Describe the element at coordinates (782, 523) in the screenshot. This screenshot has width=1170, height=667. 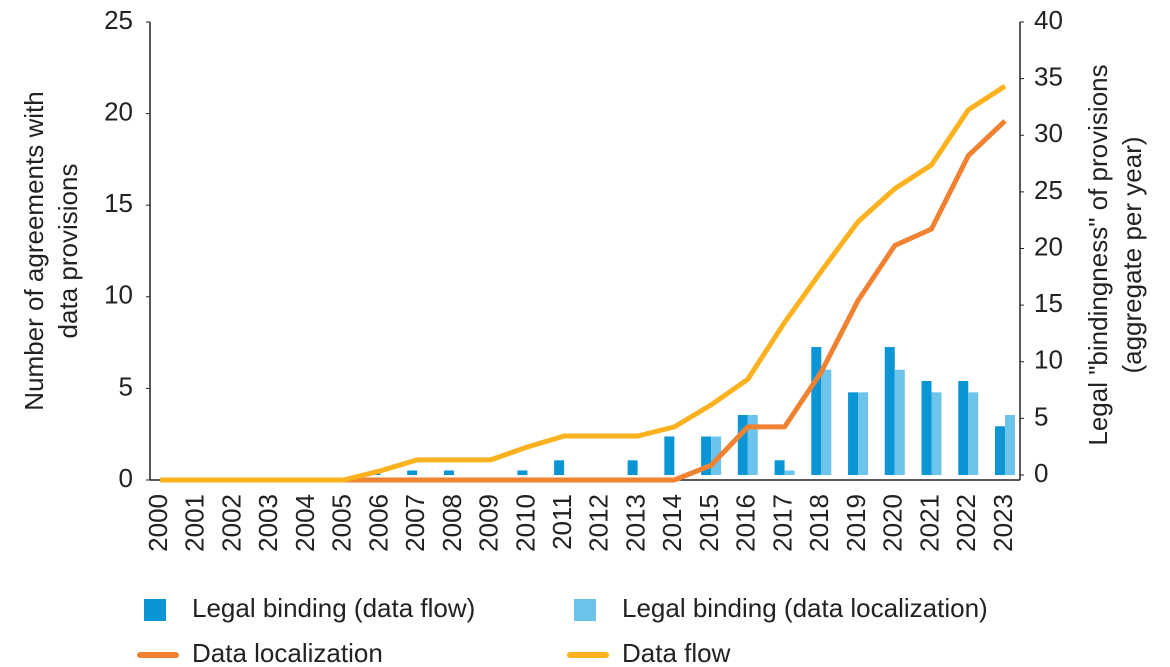
I see `x-tick-label: 2017` at that location.